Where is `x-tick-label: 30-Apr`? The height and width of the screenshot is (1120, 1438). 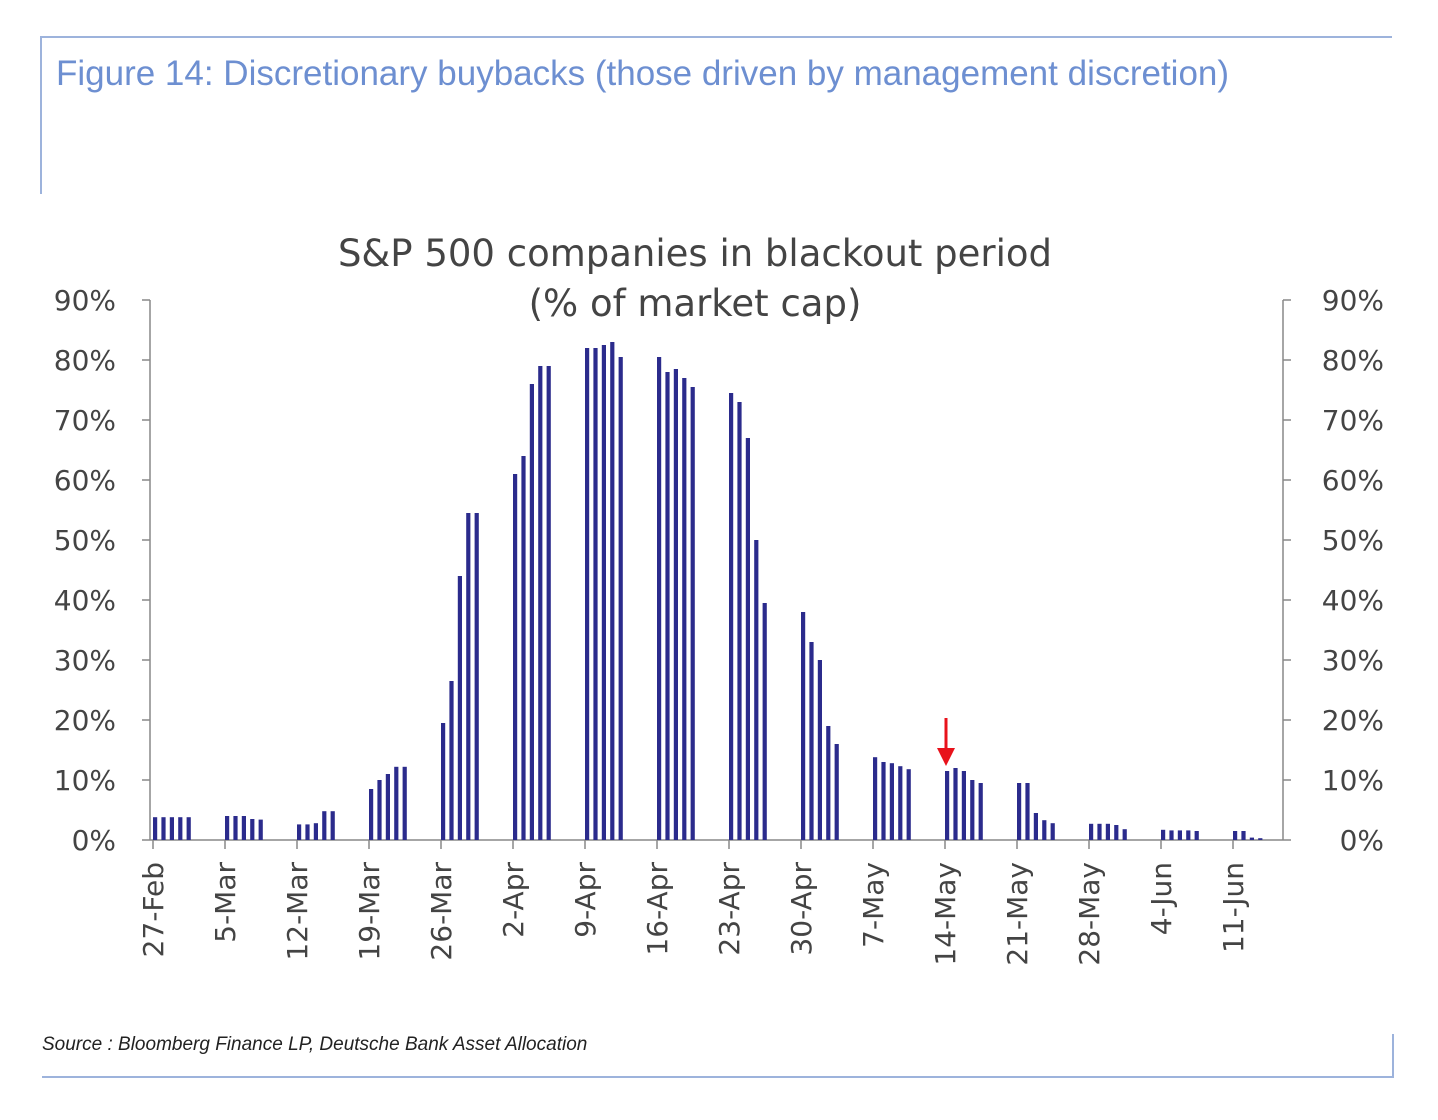
x-tick-label: 30-Apr is located at coordinates (801, 909).